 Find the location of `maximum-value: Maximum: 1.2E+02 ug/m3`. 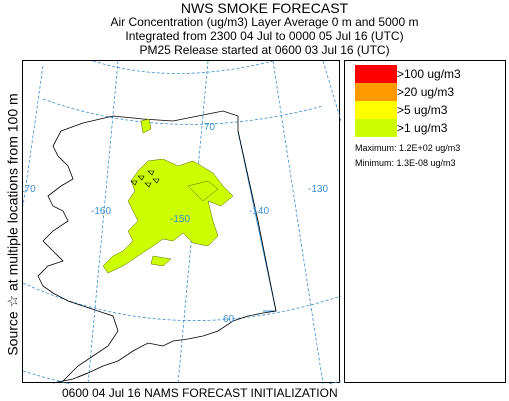

maximum-value: Maximum: 1.2E+02 ug/m3 is located at coordinates (408, 148).